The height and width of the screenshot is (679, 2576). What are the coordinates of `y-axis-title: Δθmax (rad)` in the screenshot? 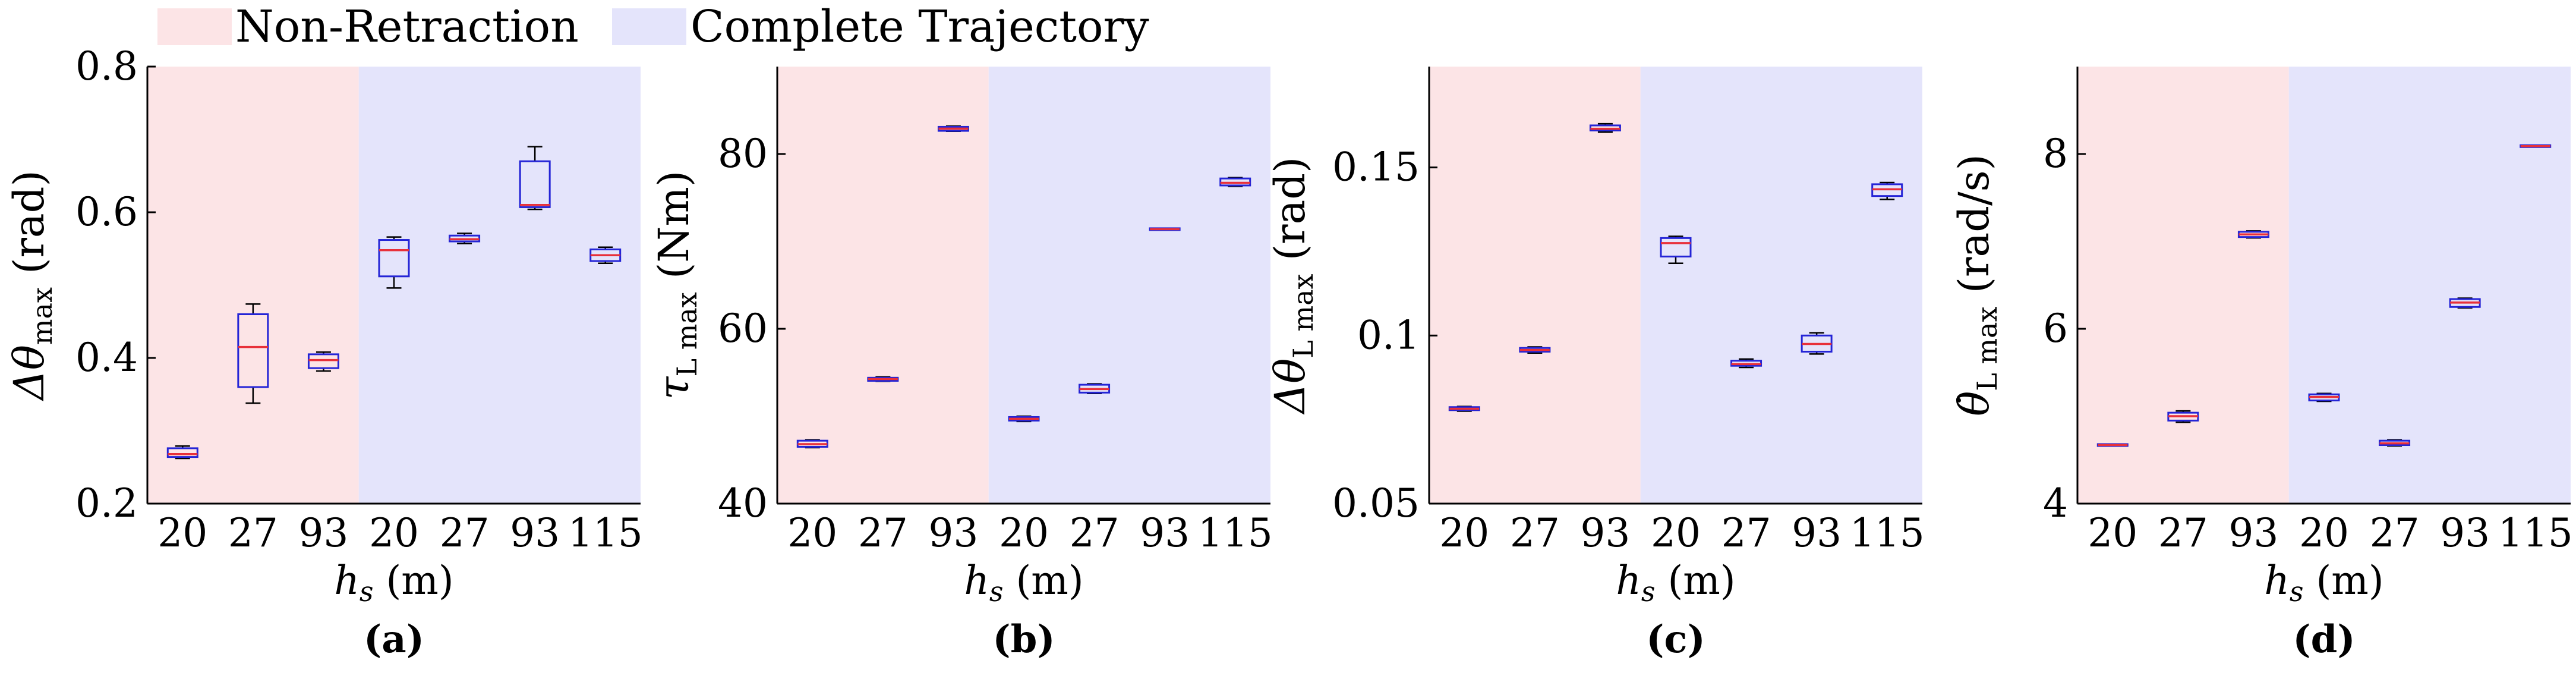 It's located at (32, 286).